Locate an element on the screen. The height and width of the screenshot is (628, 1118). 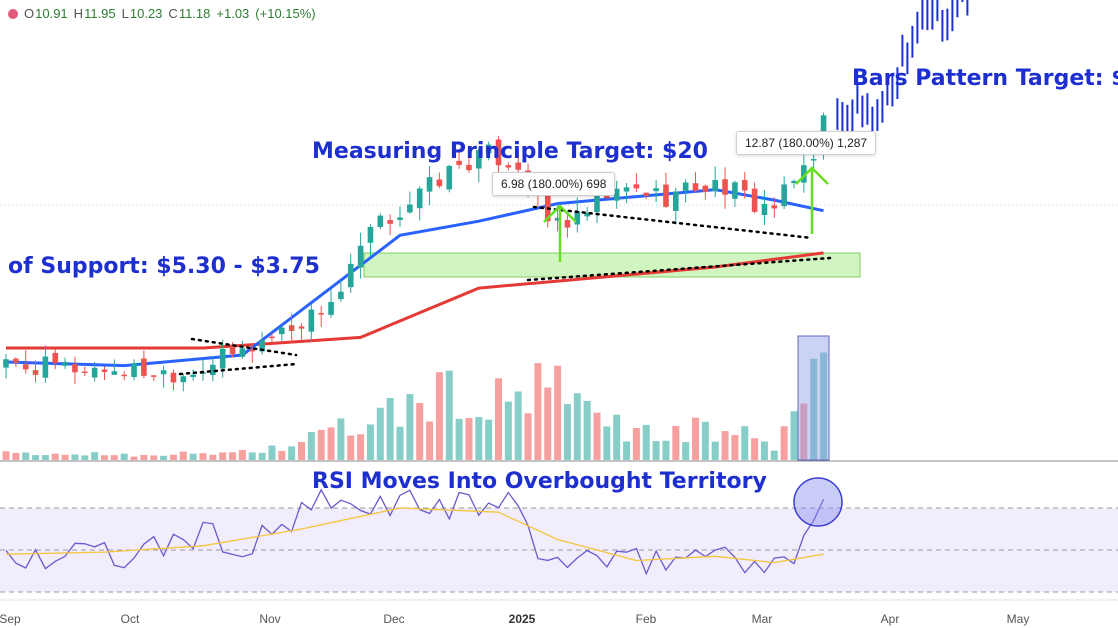
x-tick-label: May is located at coordinates (1018, 619).